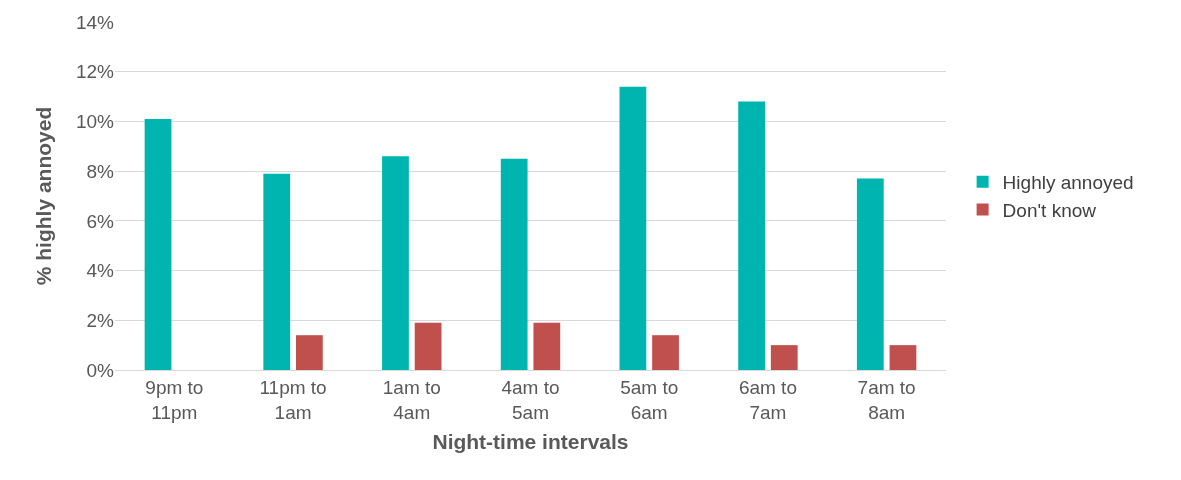 This screenshot has width=1181, height=480. Describe the element at coordinates (411, 399) in the screenshot. I see `x-tick-label: 1am to 4am` at that location.